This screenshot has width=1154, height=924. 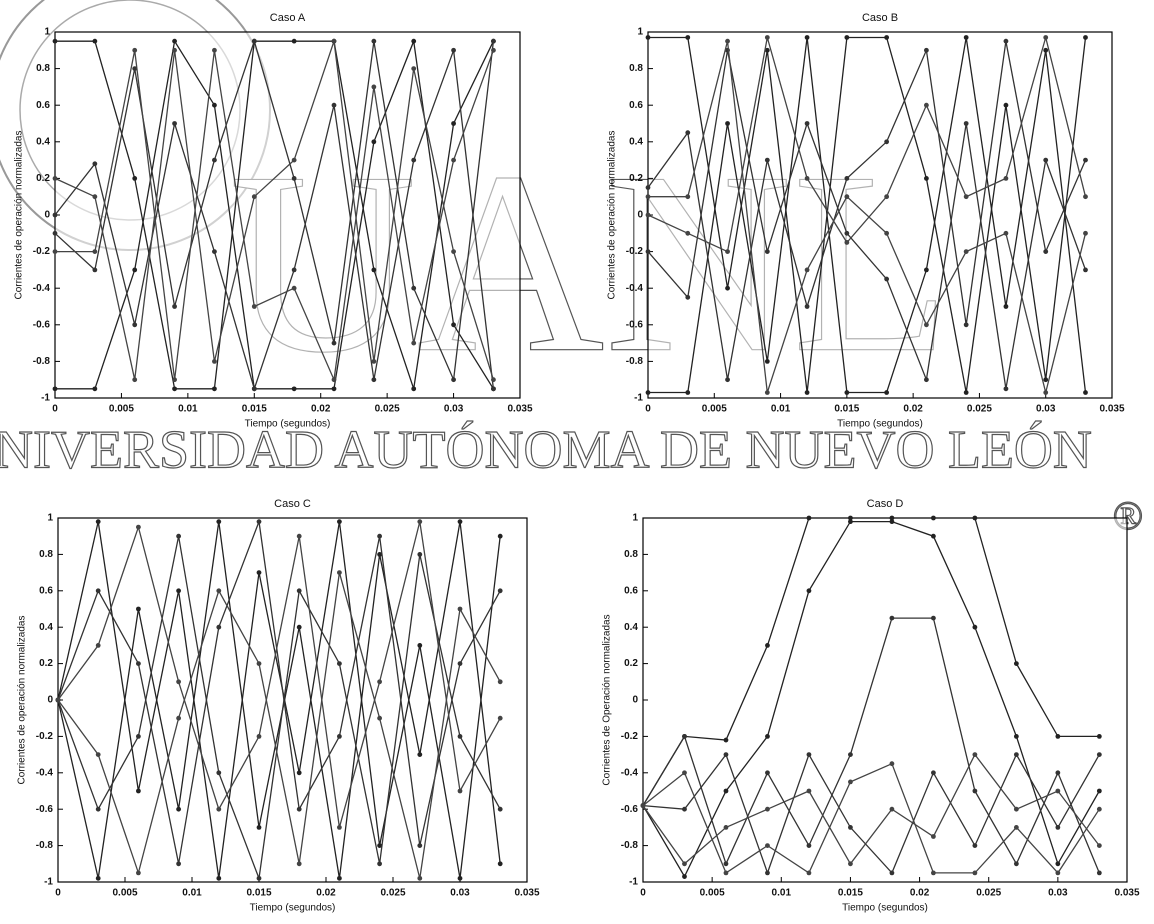 What do you see at coordinates (288, 18) in the screenshot?
I see `chart-title: Caso A` at bounding box center [288, 18].